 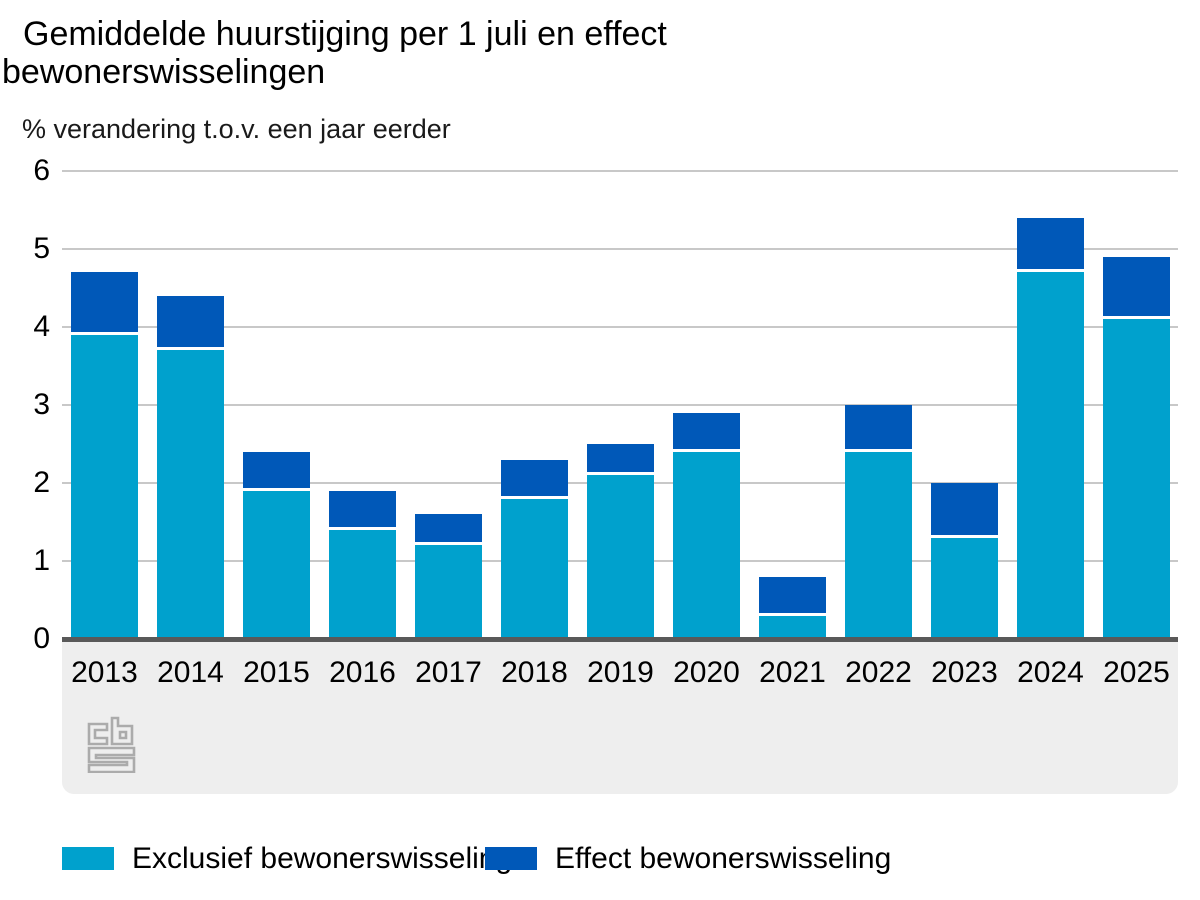 What do you see at coordinates (190, 323) in the screenshot?
I see `bar-segment-effect-2014` at bounding box center [190, 323].